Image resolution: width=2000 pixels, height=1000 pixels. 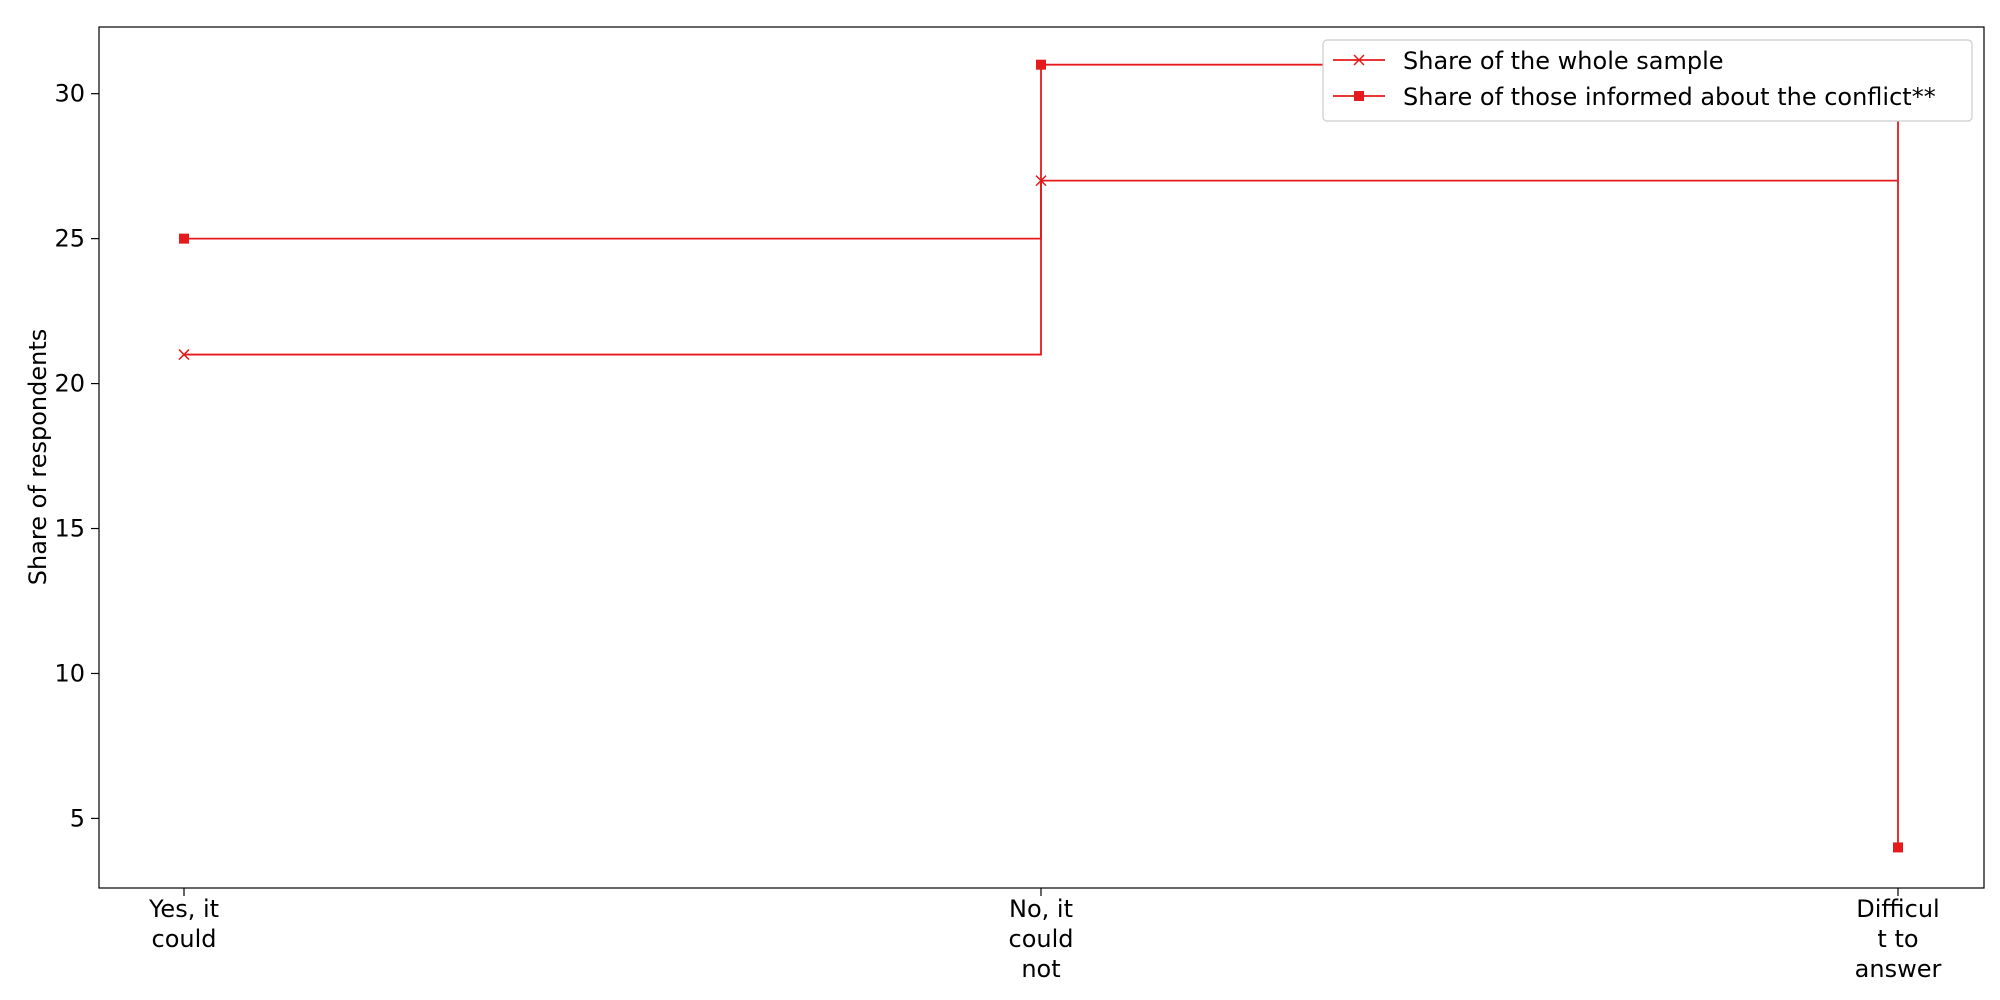 I want to click on x-tick-label: Yes, it could, so click(x=183, y=924).